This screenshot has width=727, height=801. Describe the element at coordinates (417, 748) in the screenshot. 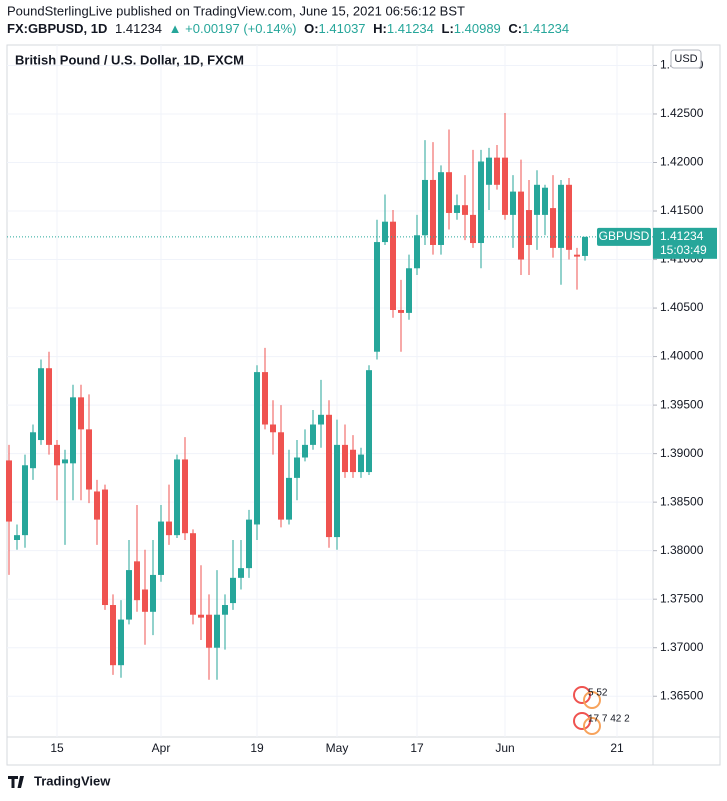

I see `x-tick-label: 17` at that location.